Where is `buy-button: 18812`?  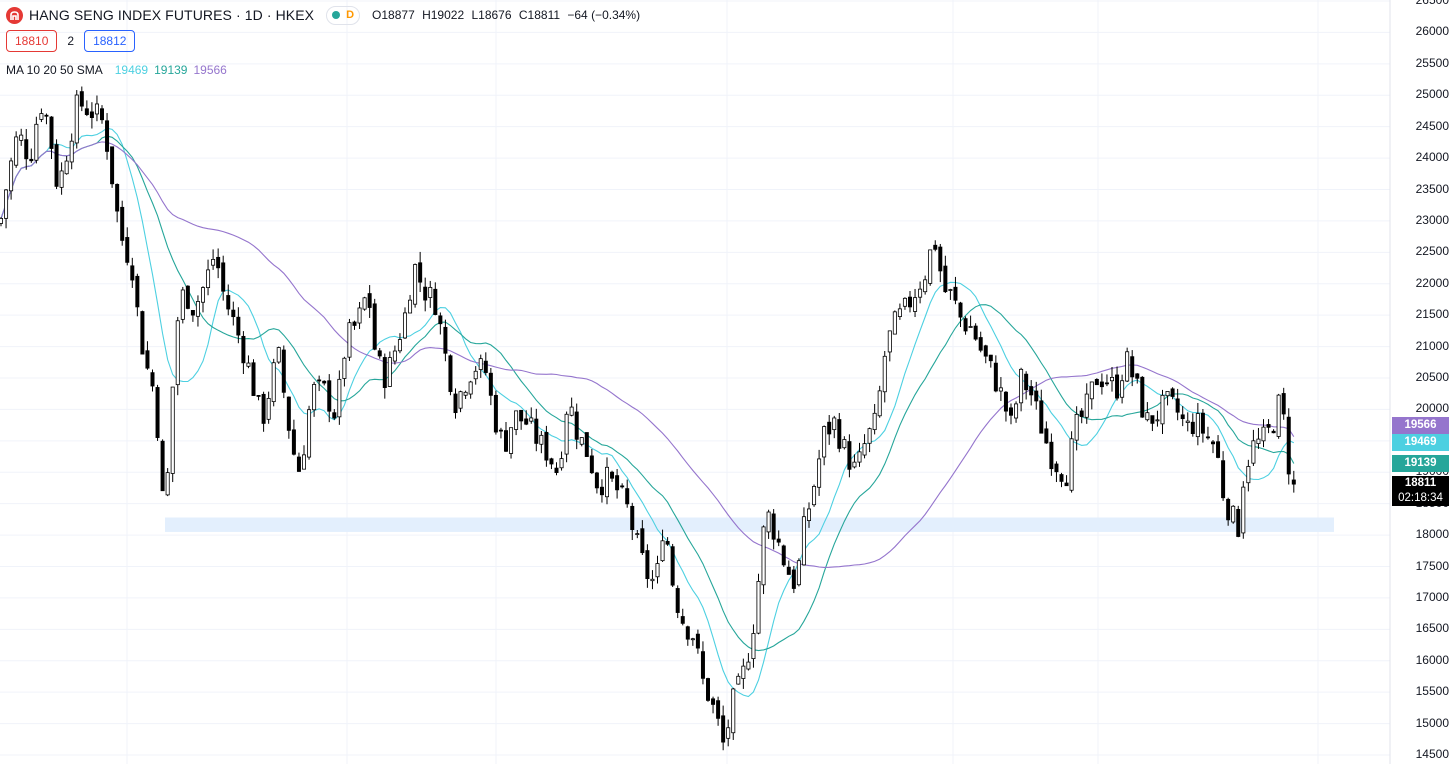
buy-button: 18812 is located at coordinates (110, 41).